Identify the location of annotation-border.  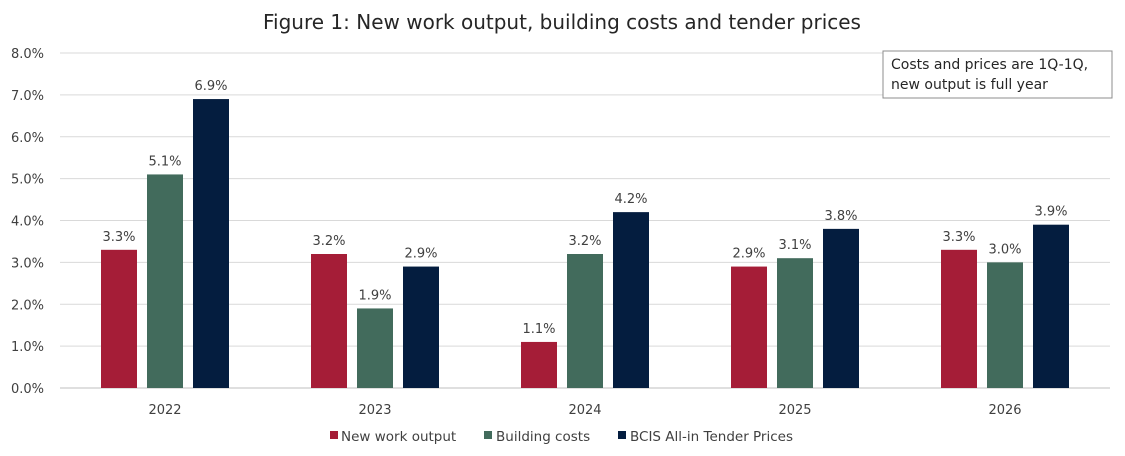
(997, 74).